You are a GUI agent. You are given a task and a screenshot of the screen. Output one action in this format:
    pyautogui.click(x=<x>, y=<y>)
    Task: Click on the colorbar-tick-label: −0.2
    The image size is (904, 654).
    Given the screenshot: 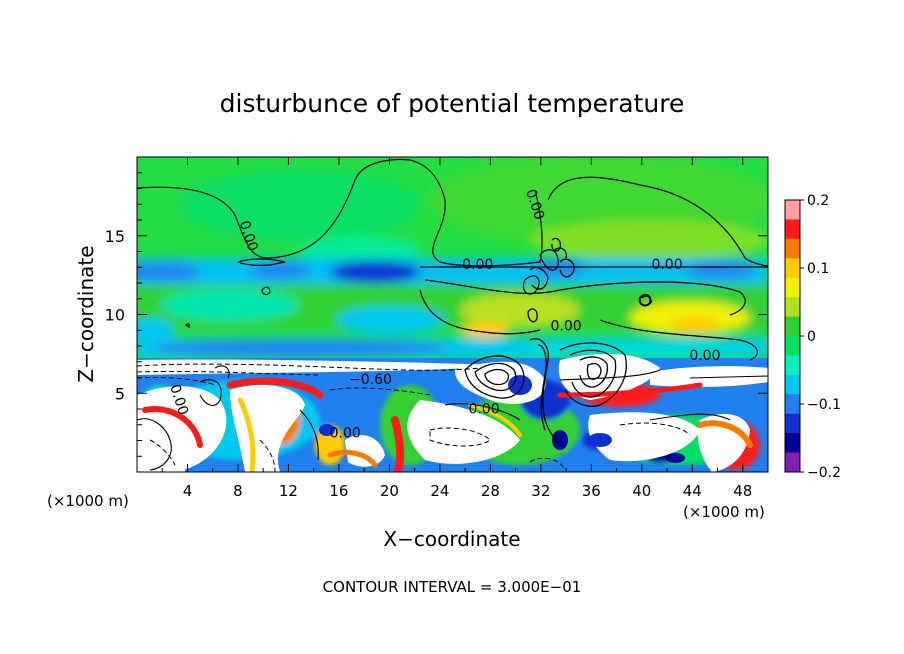 What is the action you would take?
    pyautogui.click(x=824, y=473)
    